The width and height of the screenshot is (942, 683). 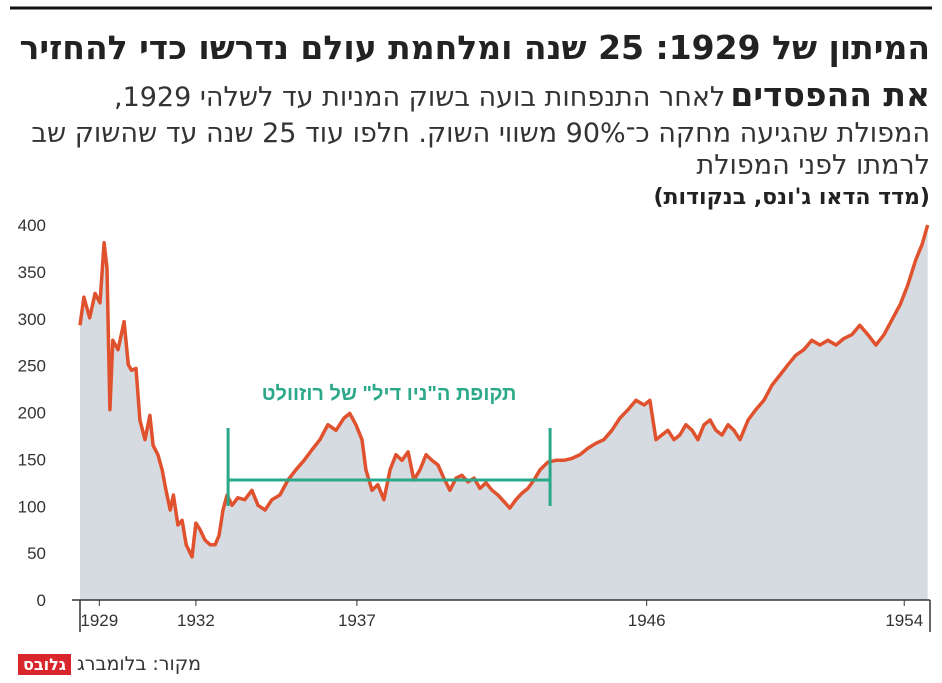 I want to click on x-tick-label: 1946, so click(x=647, y=620).